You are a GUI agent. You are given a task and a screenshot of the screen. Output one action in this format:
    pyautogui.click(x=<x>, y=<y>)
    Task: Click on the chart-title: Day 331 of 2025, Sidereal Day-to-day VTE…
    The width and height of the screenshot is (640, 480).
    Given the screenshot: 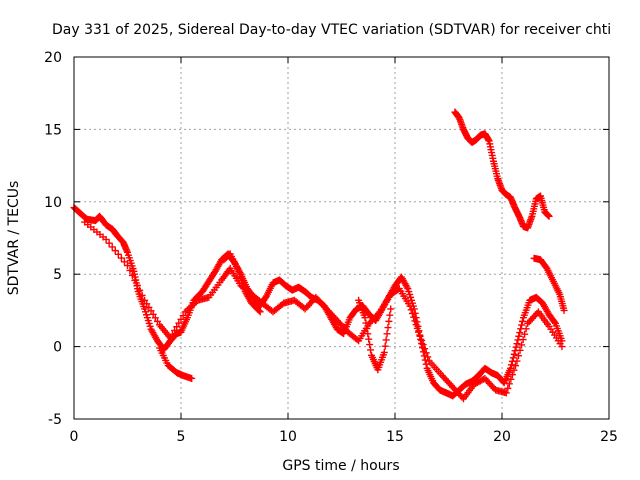 What is the action you would take?
    pyautogui.click(x=331, y=30)
    